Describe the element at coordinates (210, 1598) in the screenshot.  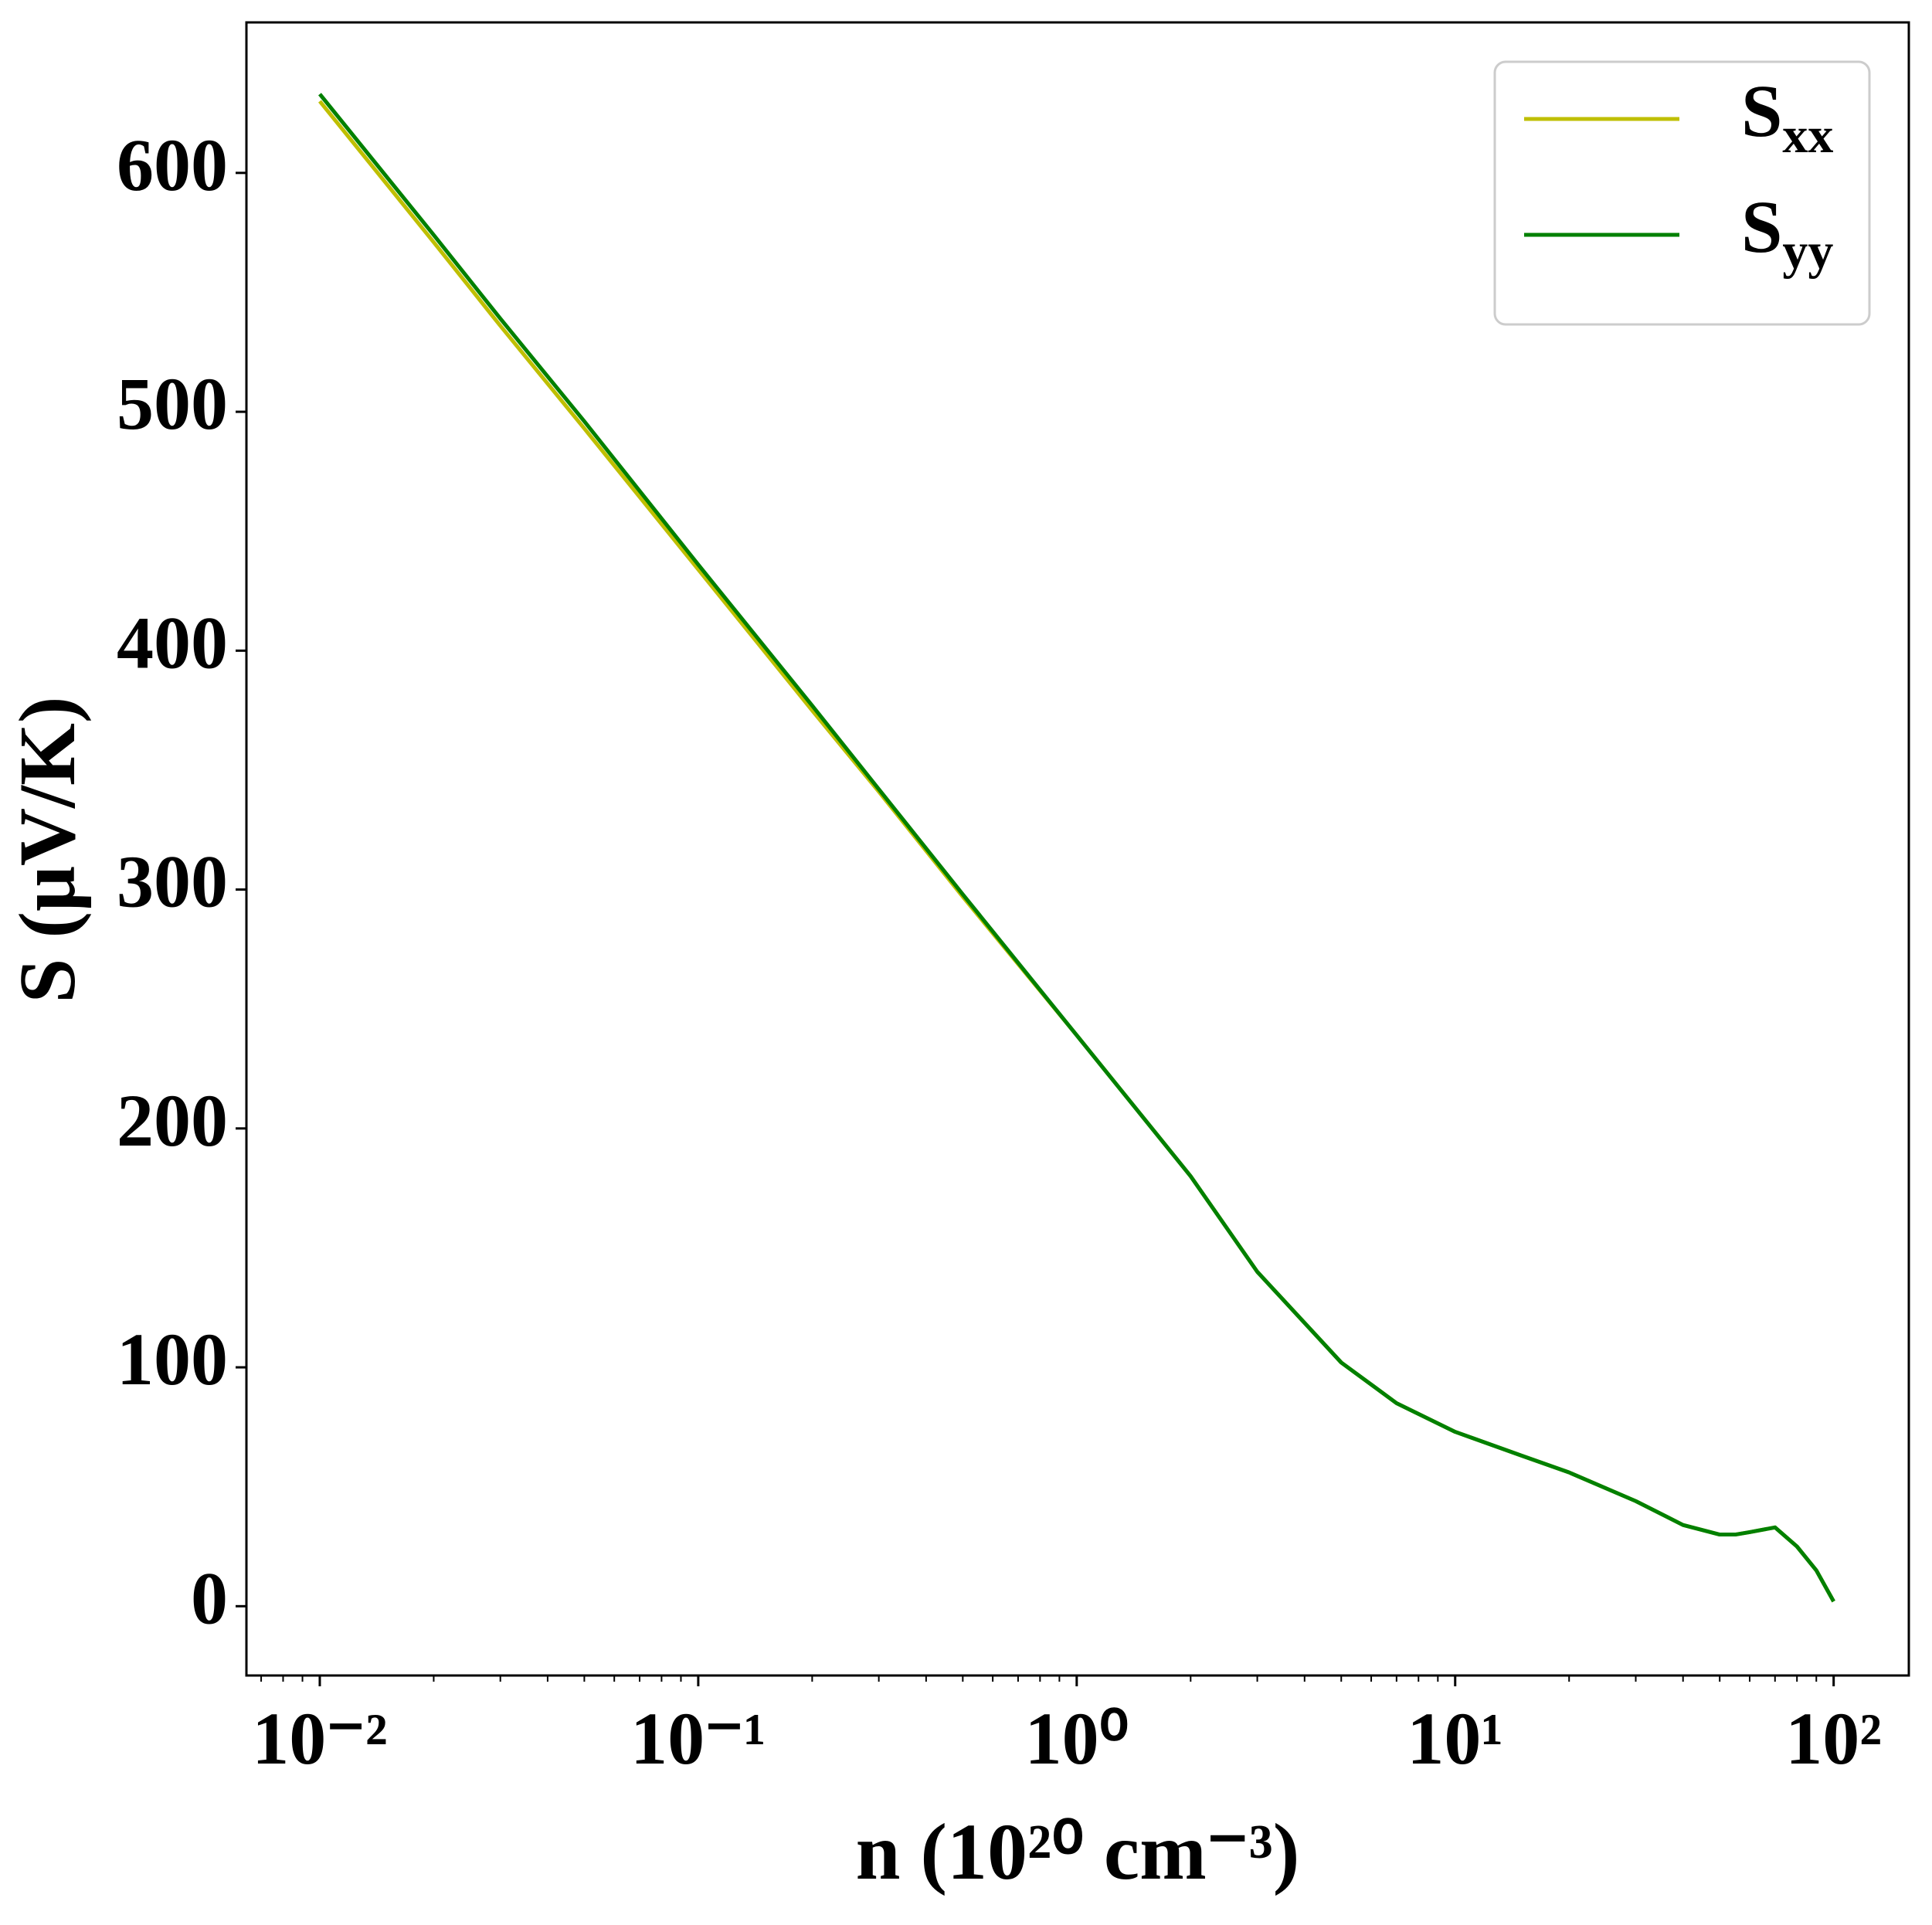
I see `y-tick-label: 0` at that location.